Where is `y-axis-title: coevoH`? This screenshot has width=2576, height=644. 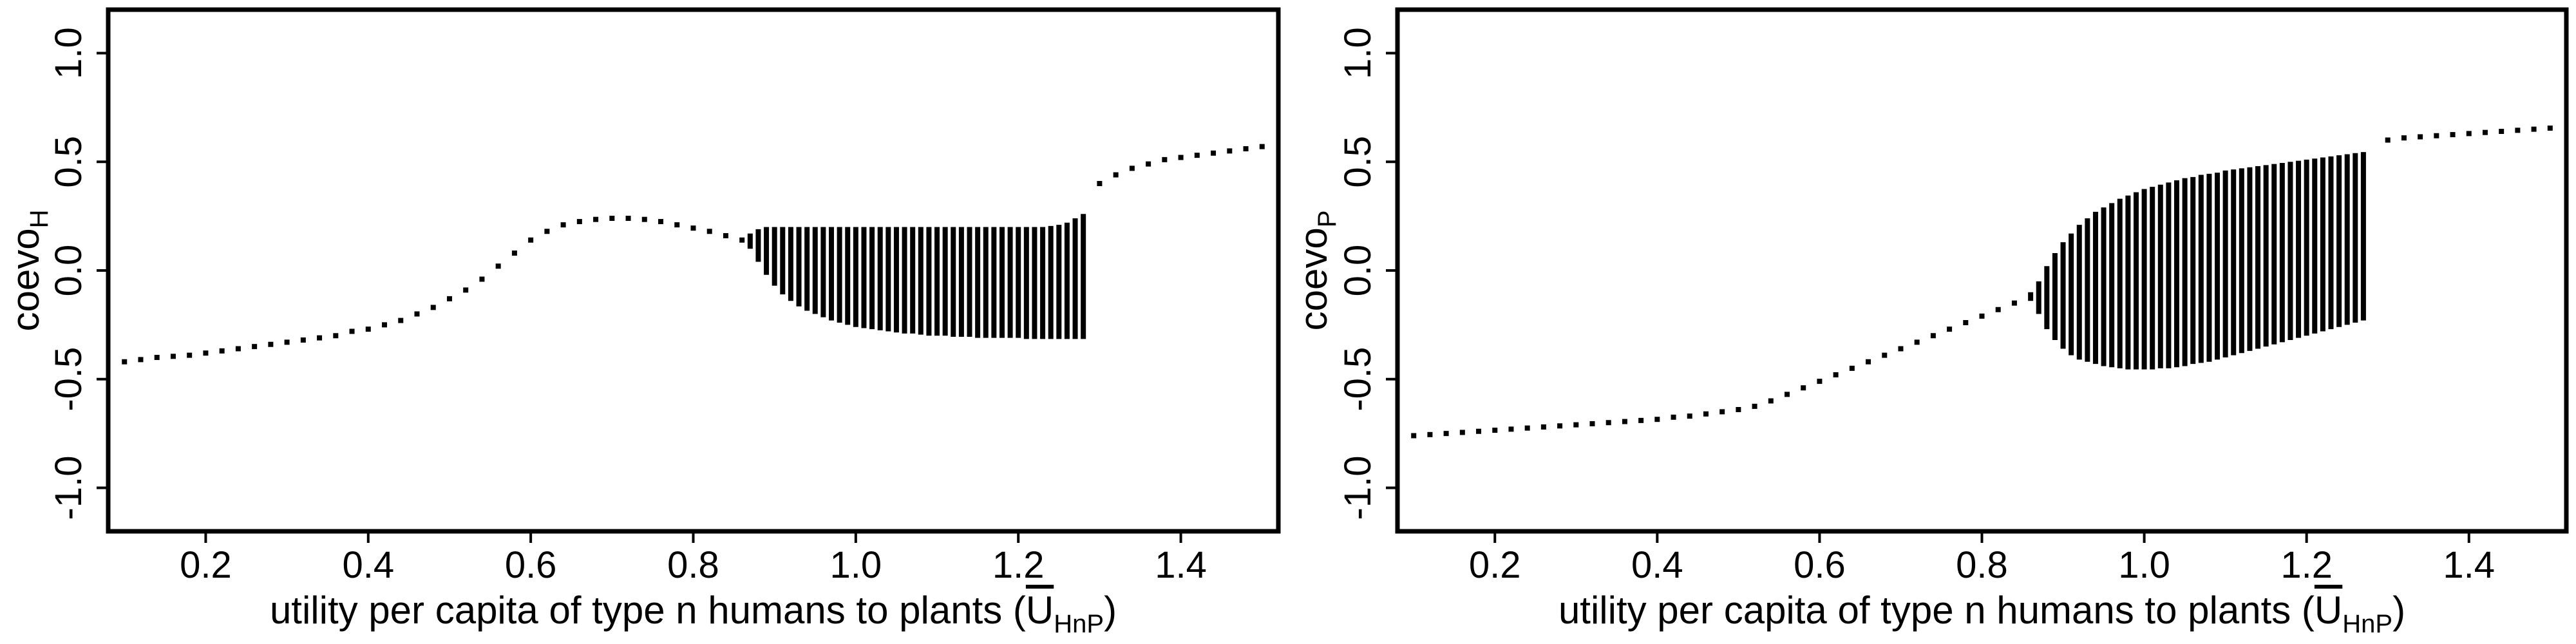
y-axis-title: coevoH is located at coordinates (28, 271).